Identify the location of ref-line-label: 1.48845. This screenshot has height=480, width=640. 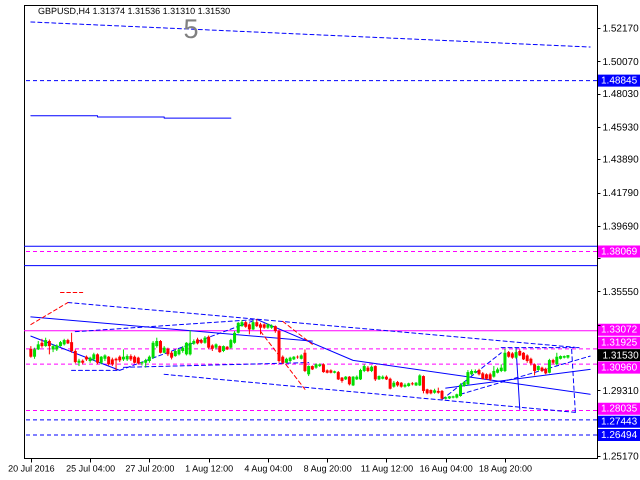
(619, 81).